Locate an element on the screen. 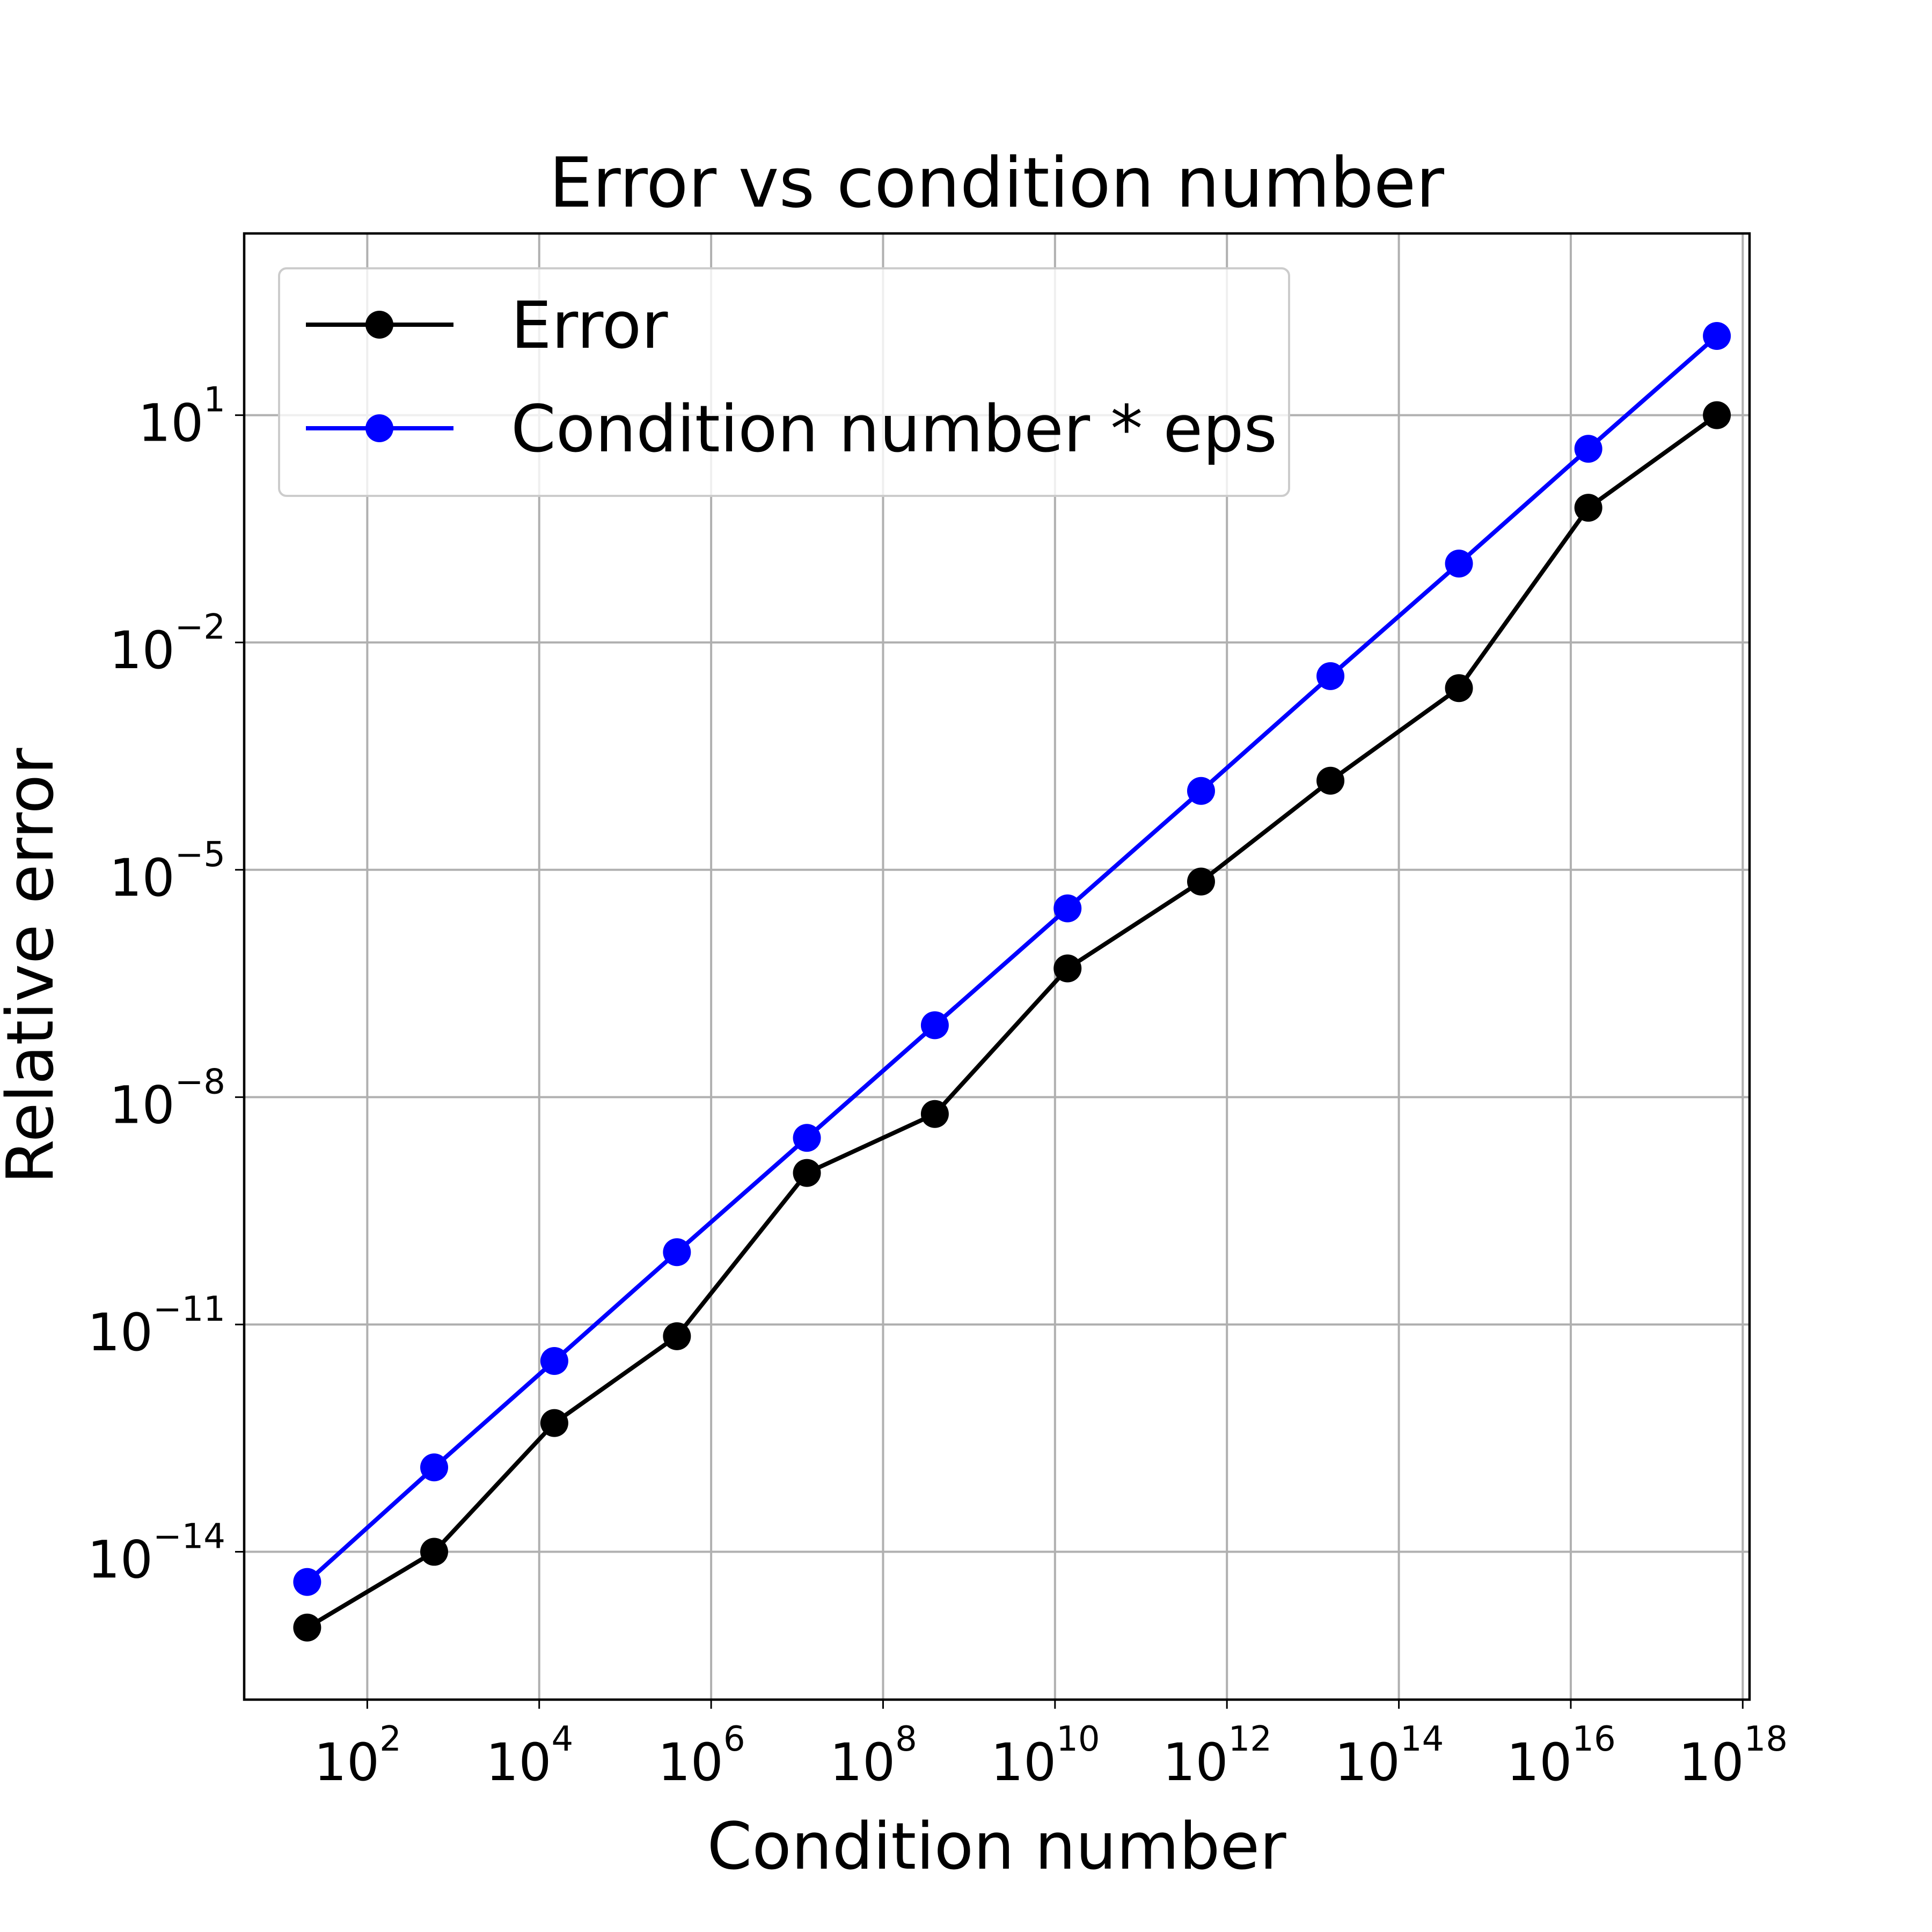  x-tick-exponent: 16 is located at coordinates (1593, 1739).